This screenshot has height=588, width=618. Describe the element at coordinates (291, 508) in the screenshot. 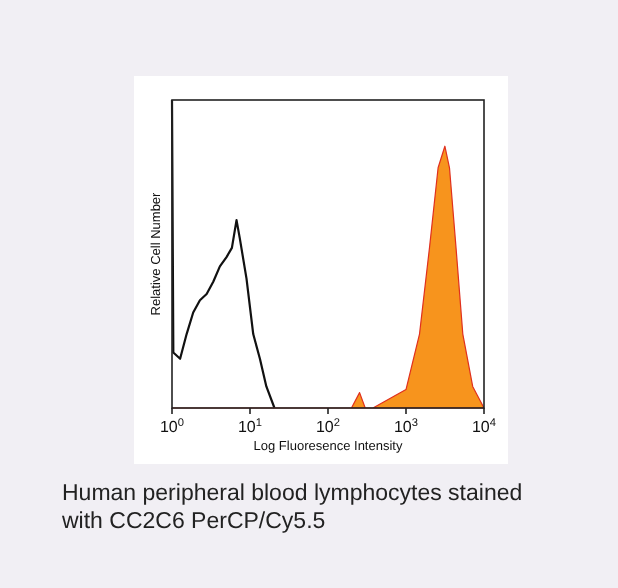

I see `text: Human peripheral blood lymphocytes stained with CC2C6 PerCP/Cy5.5` at that location.